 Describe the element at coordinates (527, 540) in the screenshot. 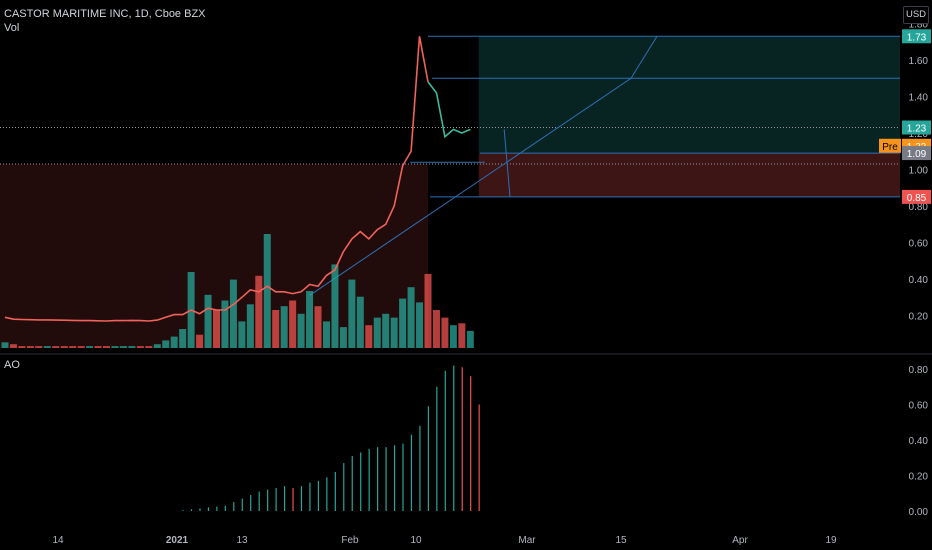

I see `time-tick-label: Mar` at that location.